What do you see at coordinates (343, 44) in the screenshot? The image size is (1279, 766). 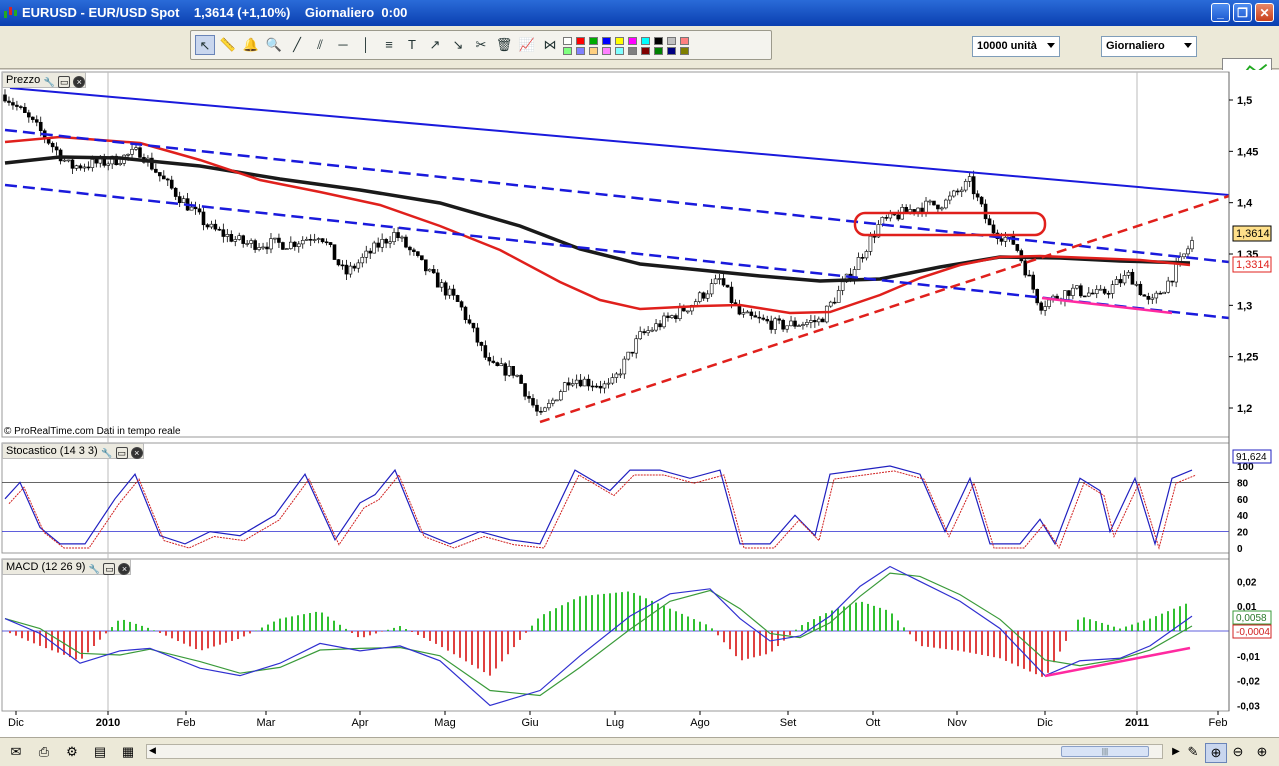 I see `horizontal-line-icon: ─` at bounding box center [343, 44].